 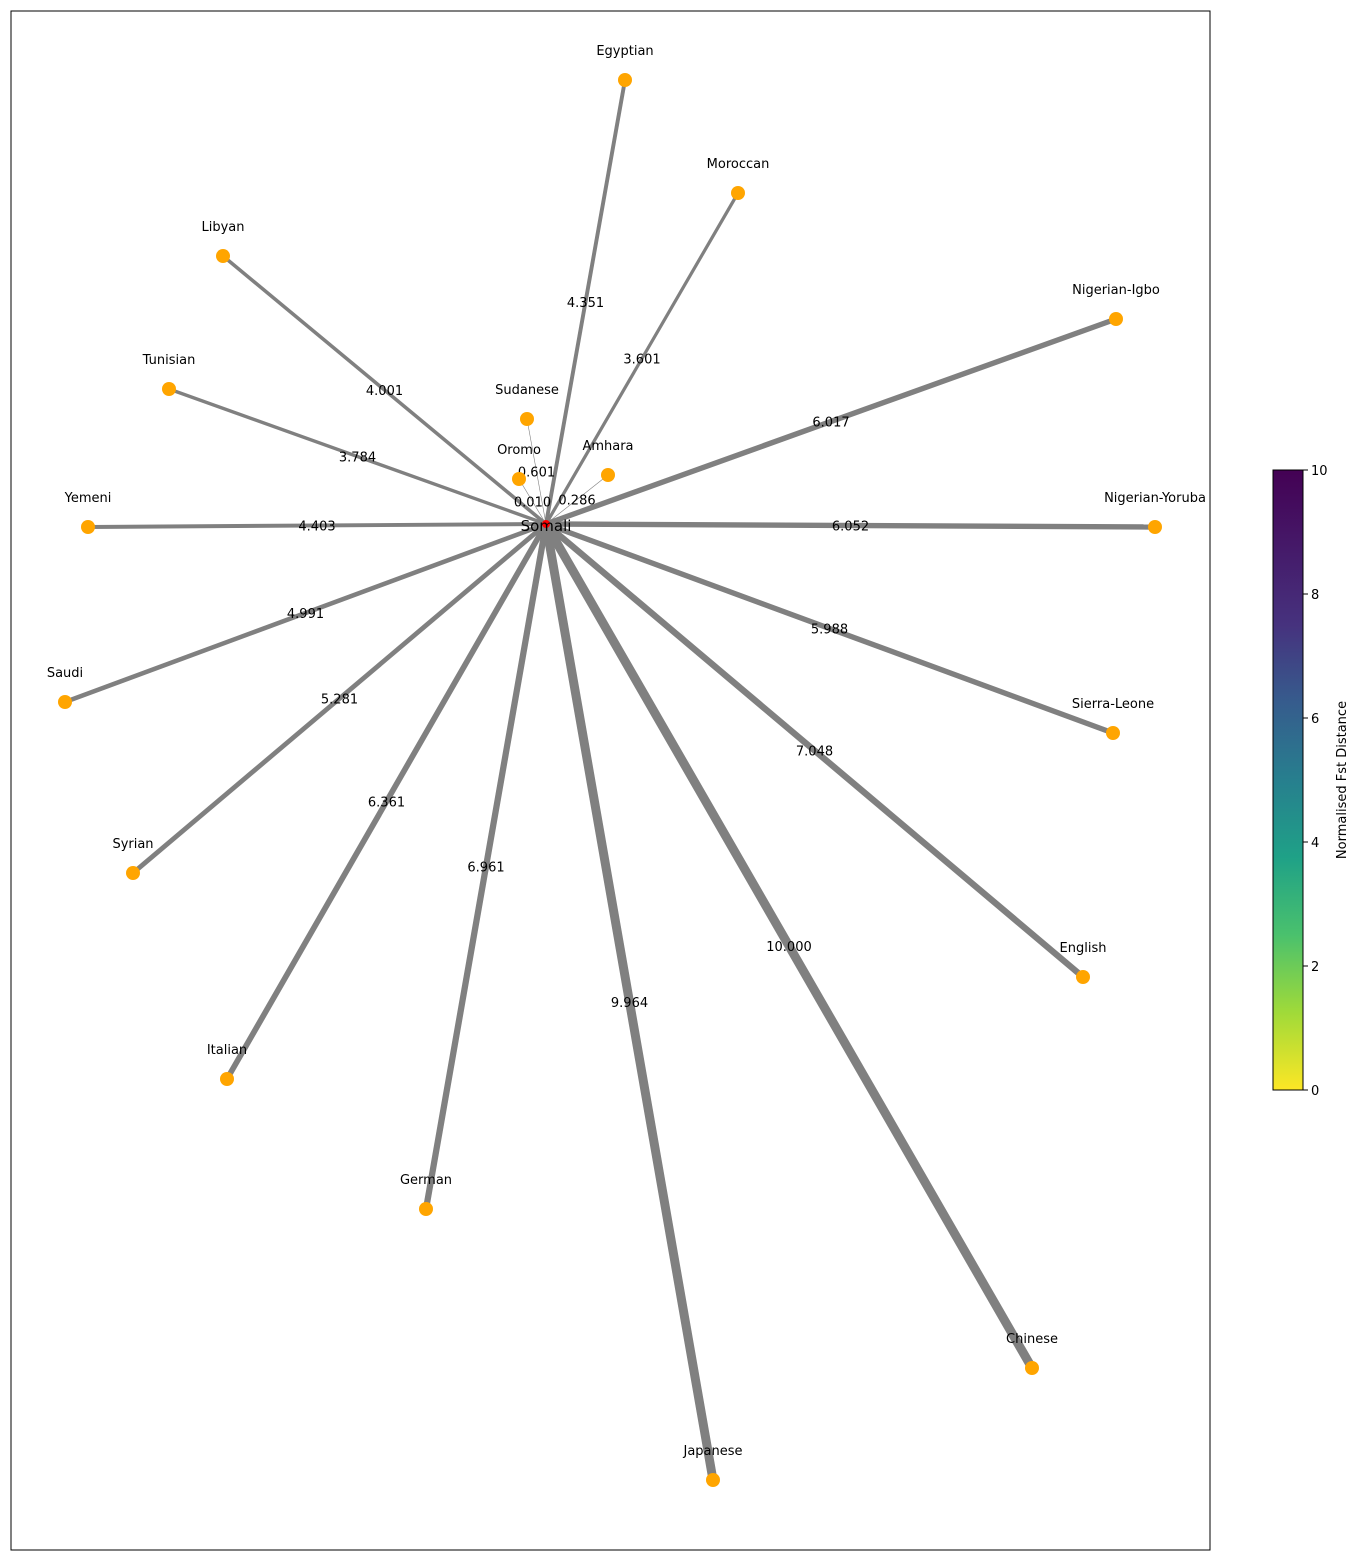 What do you see at coordinates (1342, 780) in the screenshot?
I see `colorbar-title: Normalised Fst Distance` at bounding box center [1342, 780].